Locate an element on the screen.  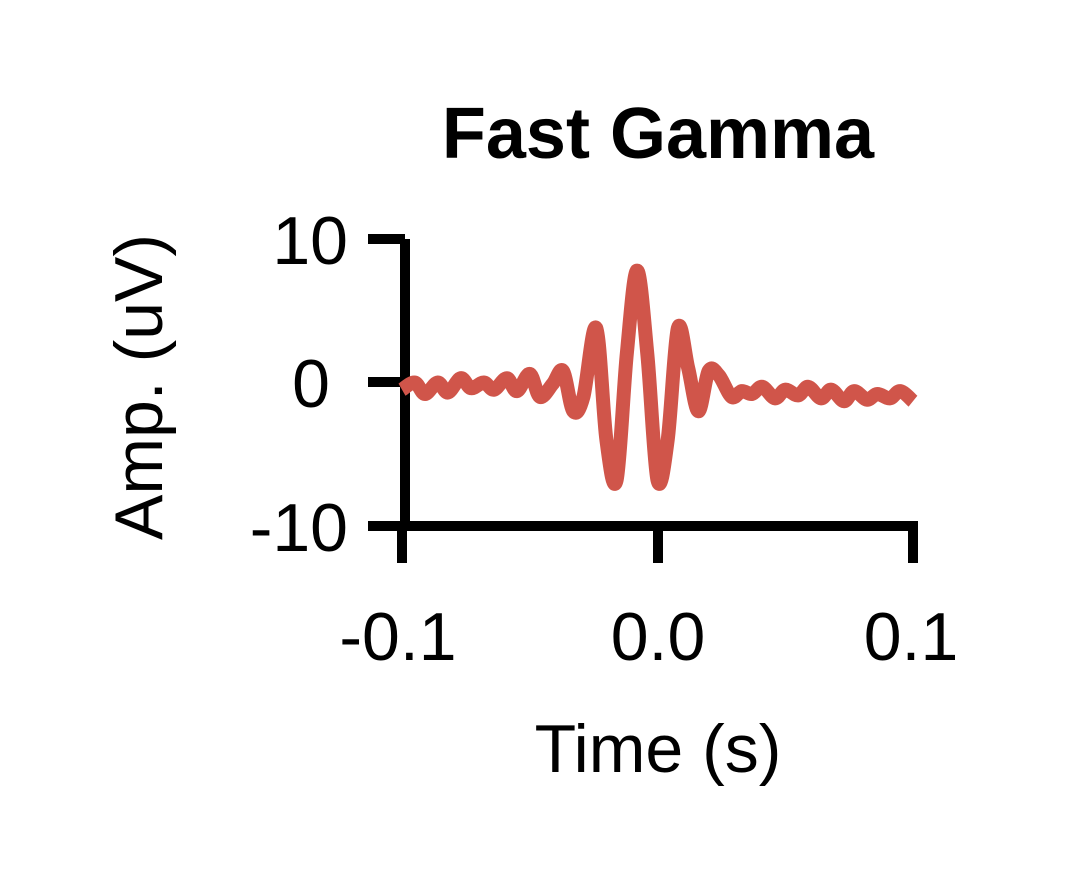
x-tick-label-0-1: 0.1 is located at coordinates (911, 637).